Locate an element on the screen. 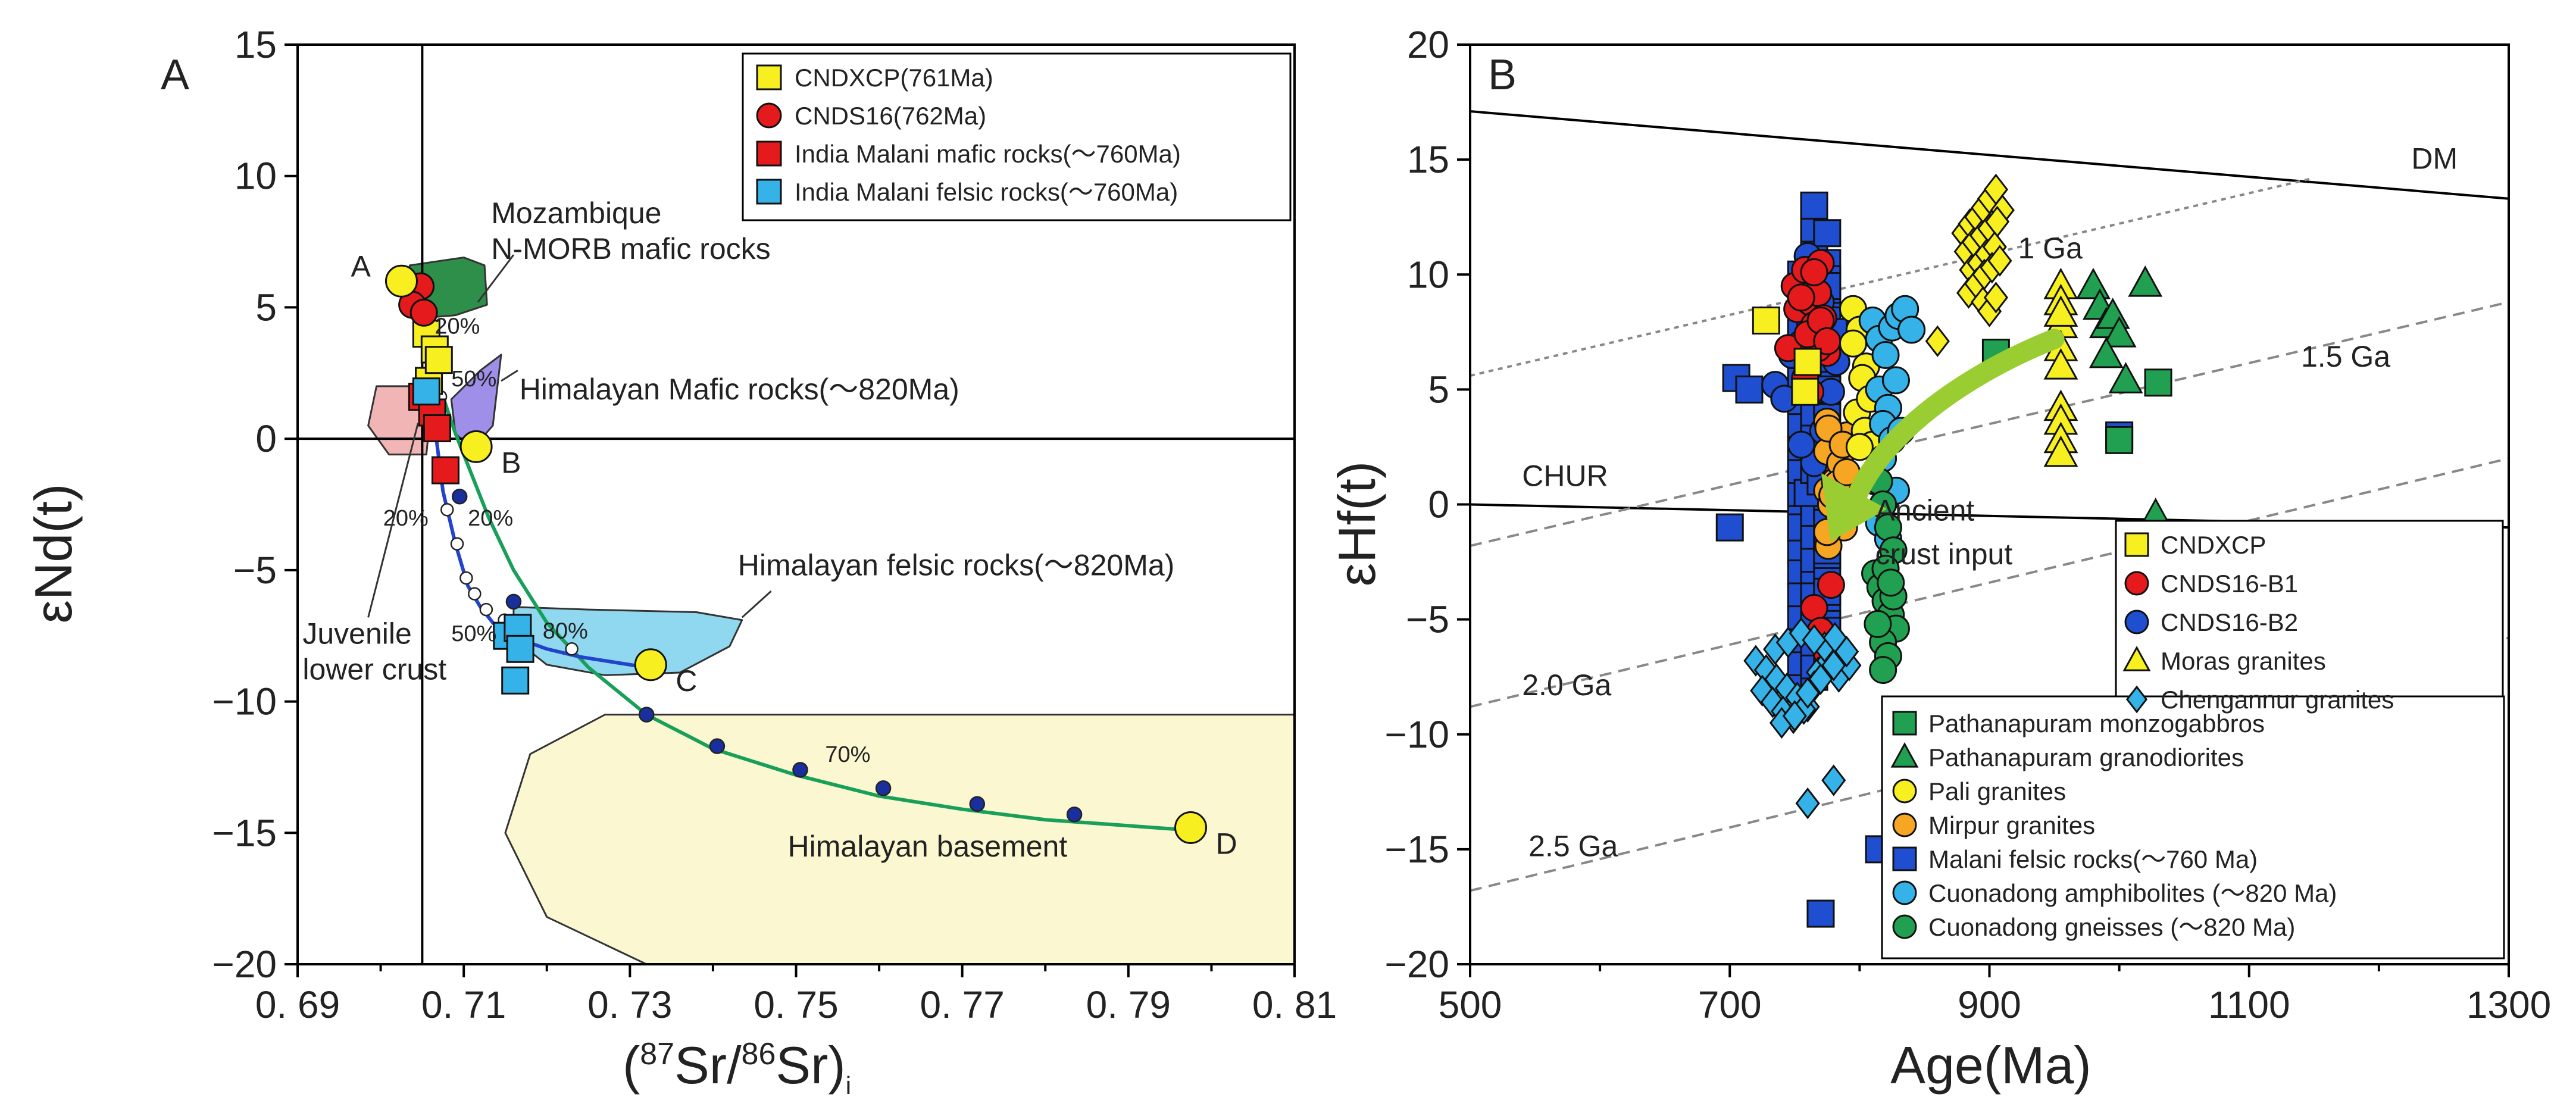 The image size is (2576, 1119). end-member-label-d: D is located at coordinates (1226, 843).